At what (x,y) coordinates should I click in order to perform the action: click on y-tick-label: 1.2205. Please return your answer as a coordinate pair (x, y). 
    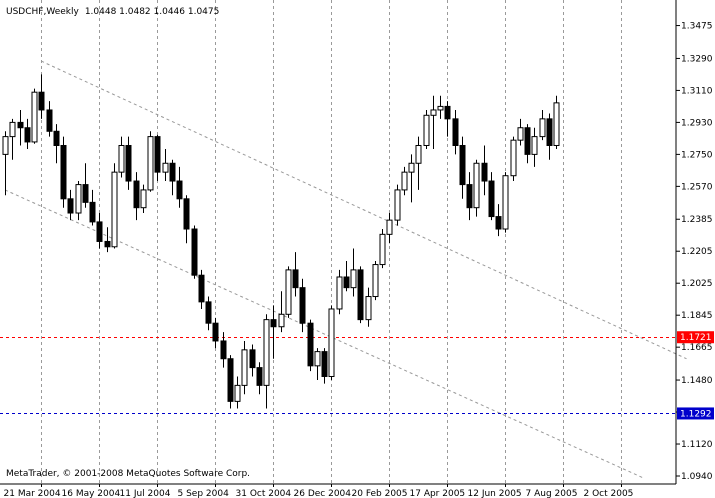
    Looking at the image, I should click on (697, 252).